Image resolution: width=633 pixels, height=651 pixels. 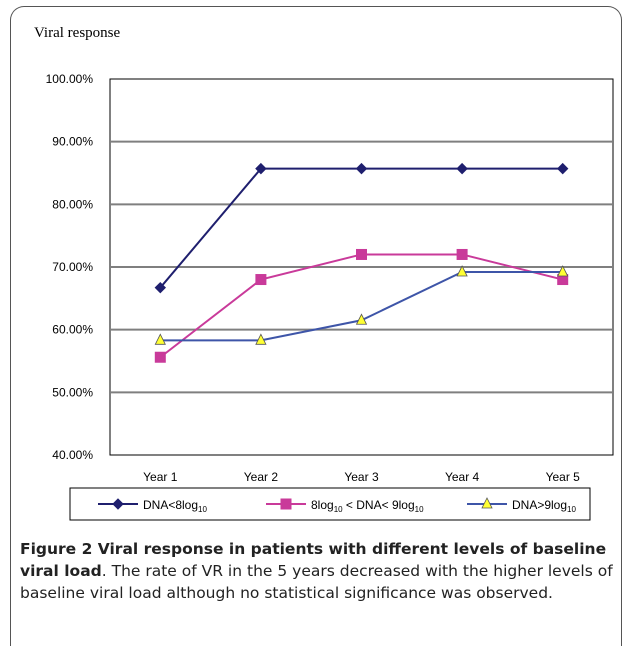 What do you see at coordinates (367, 506) in the screenshot?
I see `legend-label: 8log10 < DNA< 9log10` at bounding box center [367, 506].